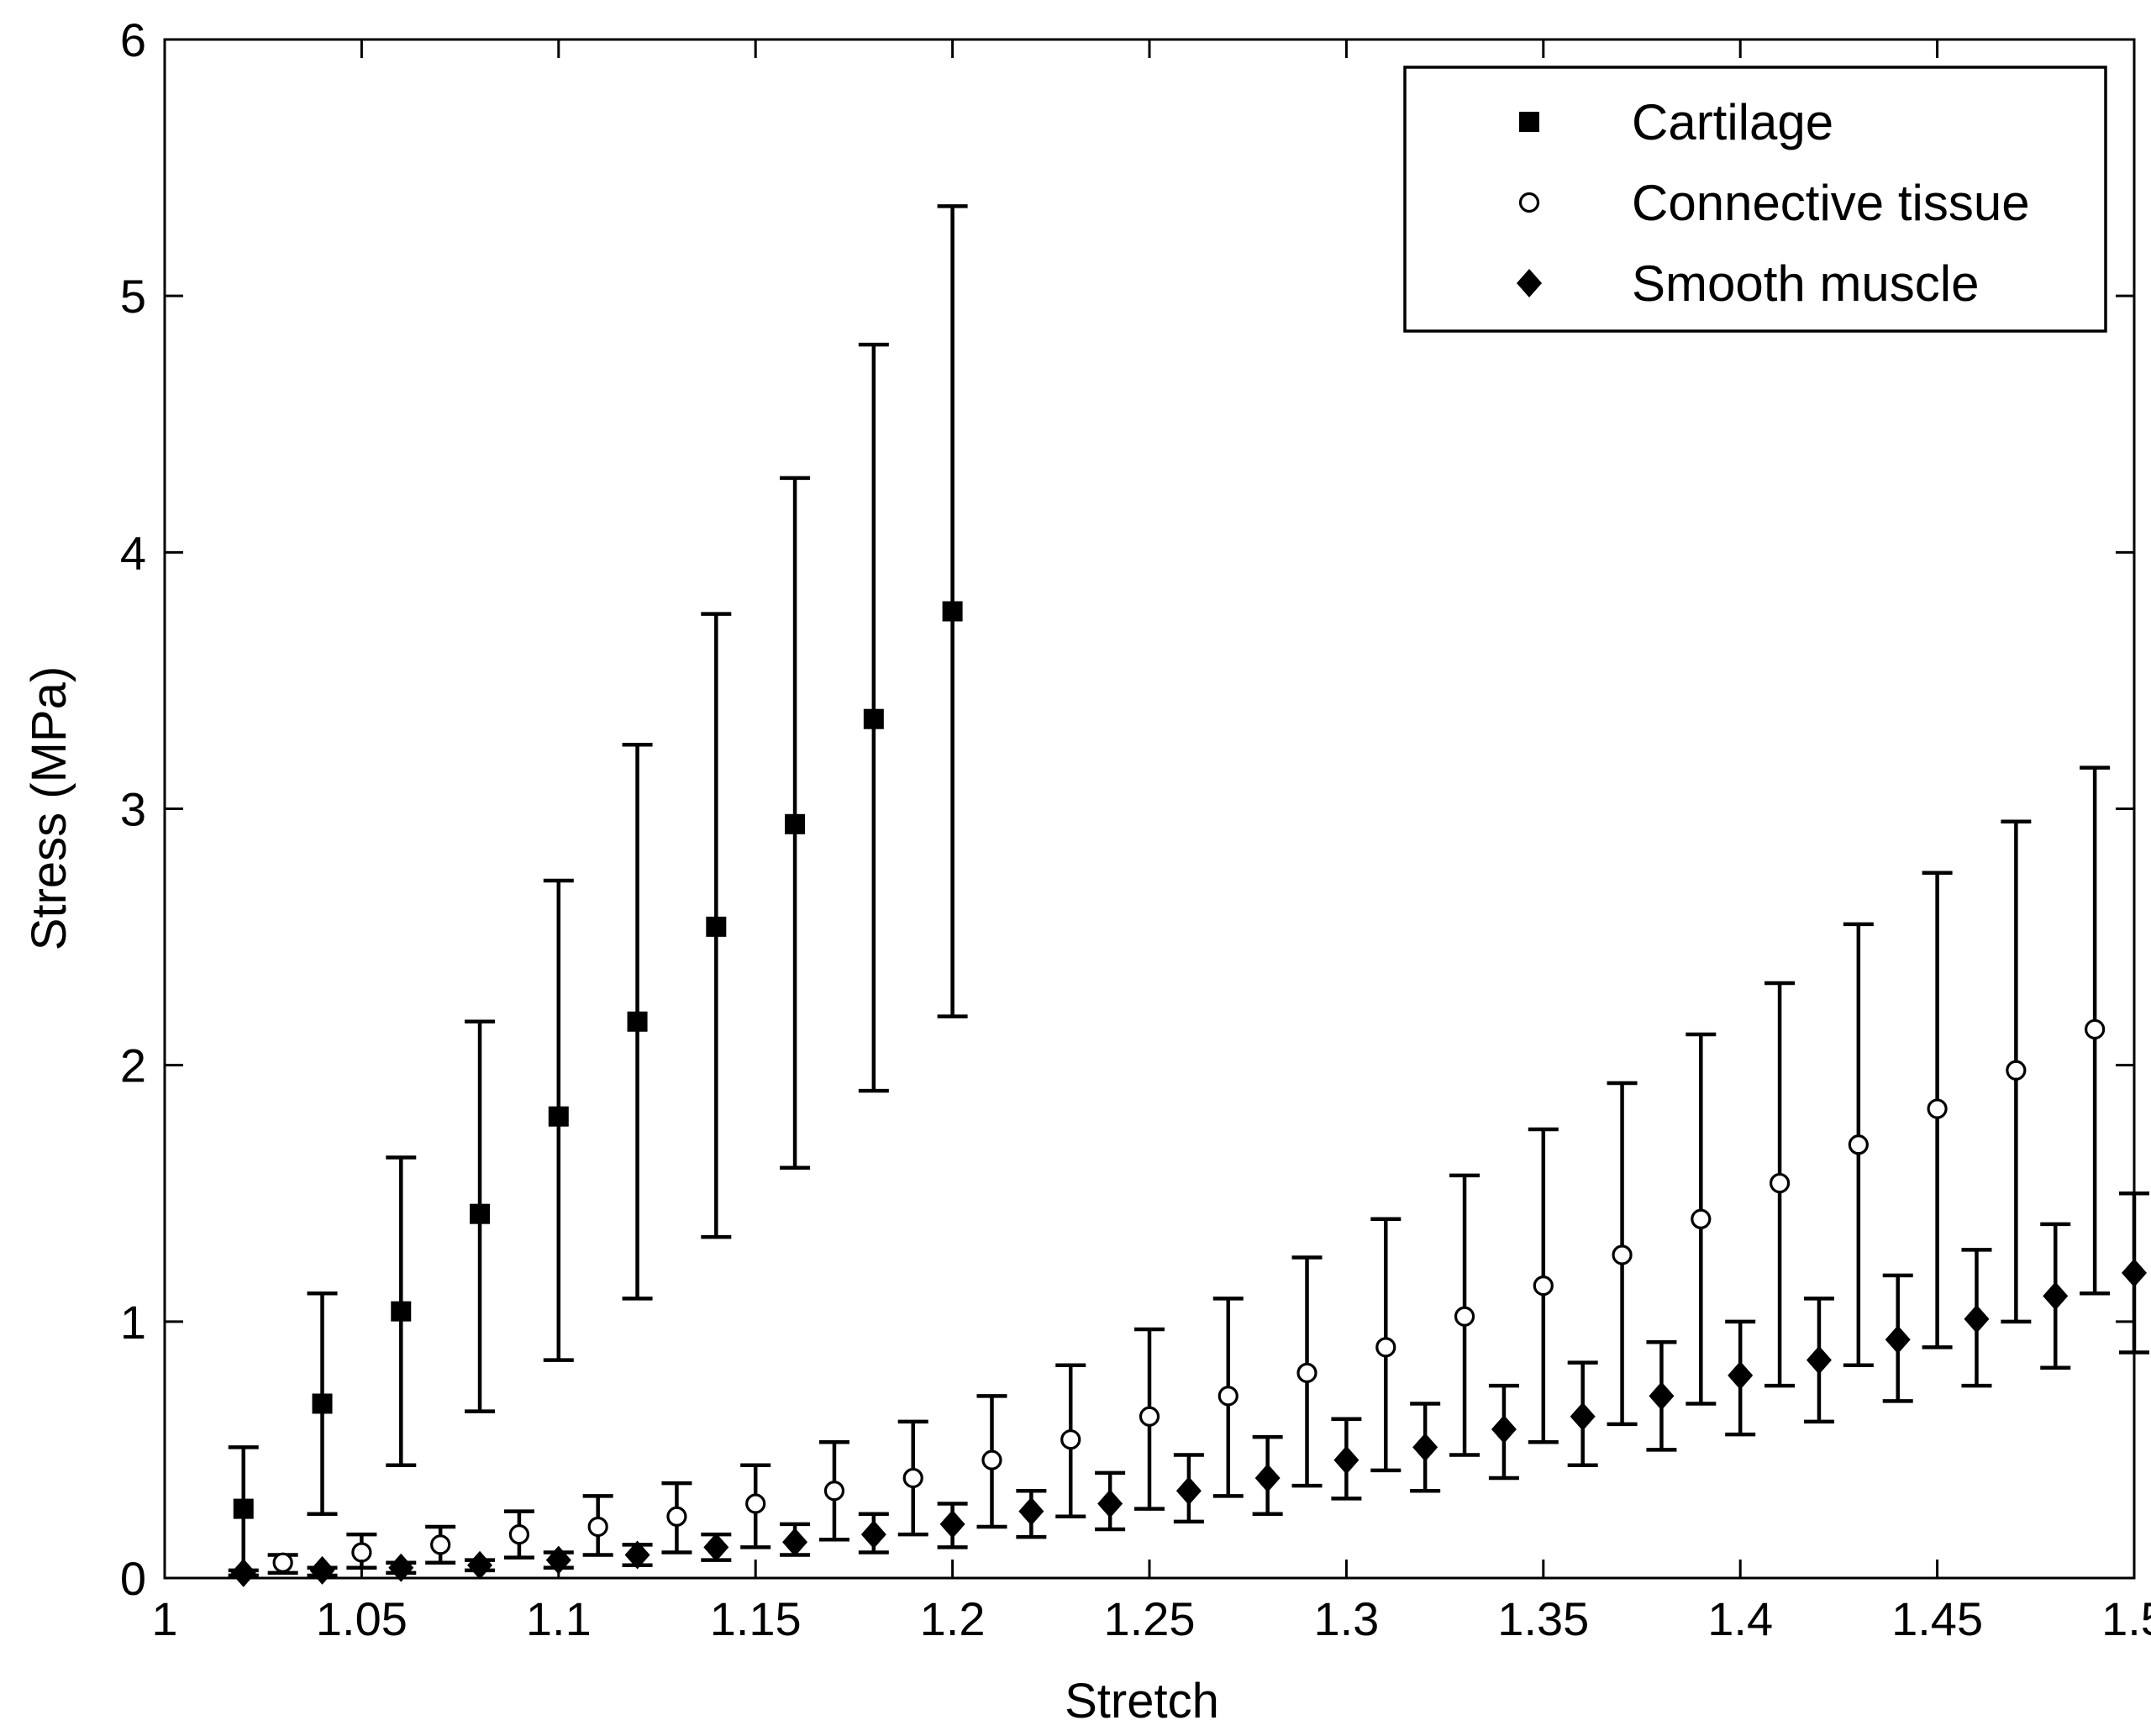  I want to click on legend-label: Cartilage, so click(1733, 122).